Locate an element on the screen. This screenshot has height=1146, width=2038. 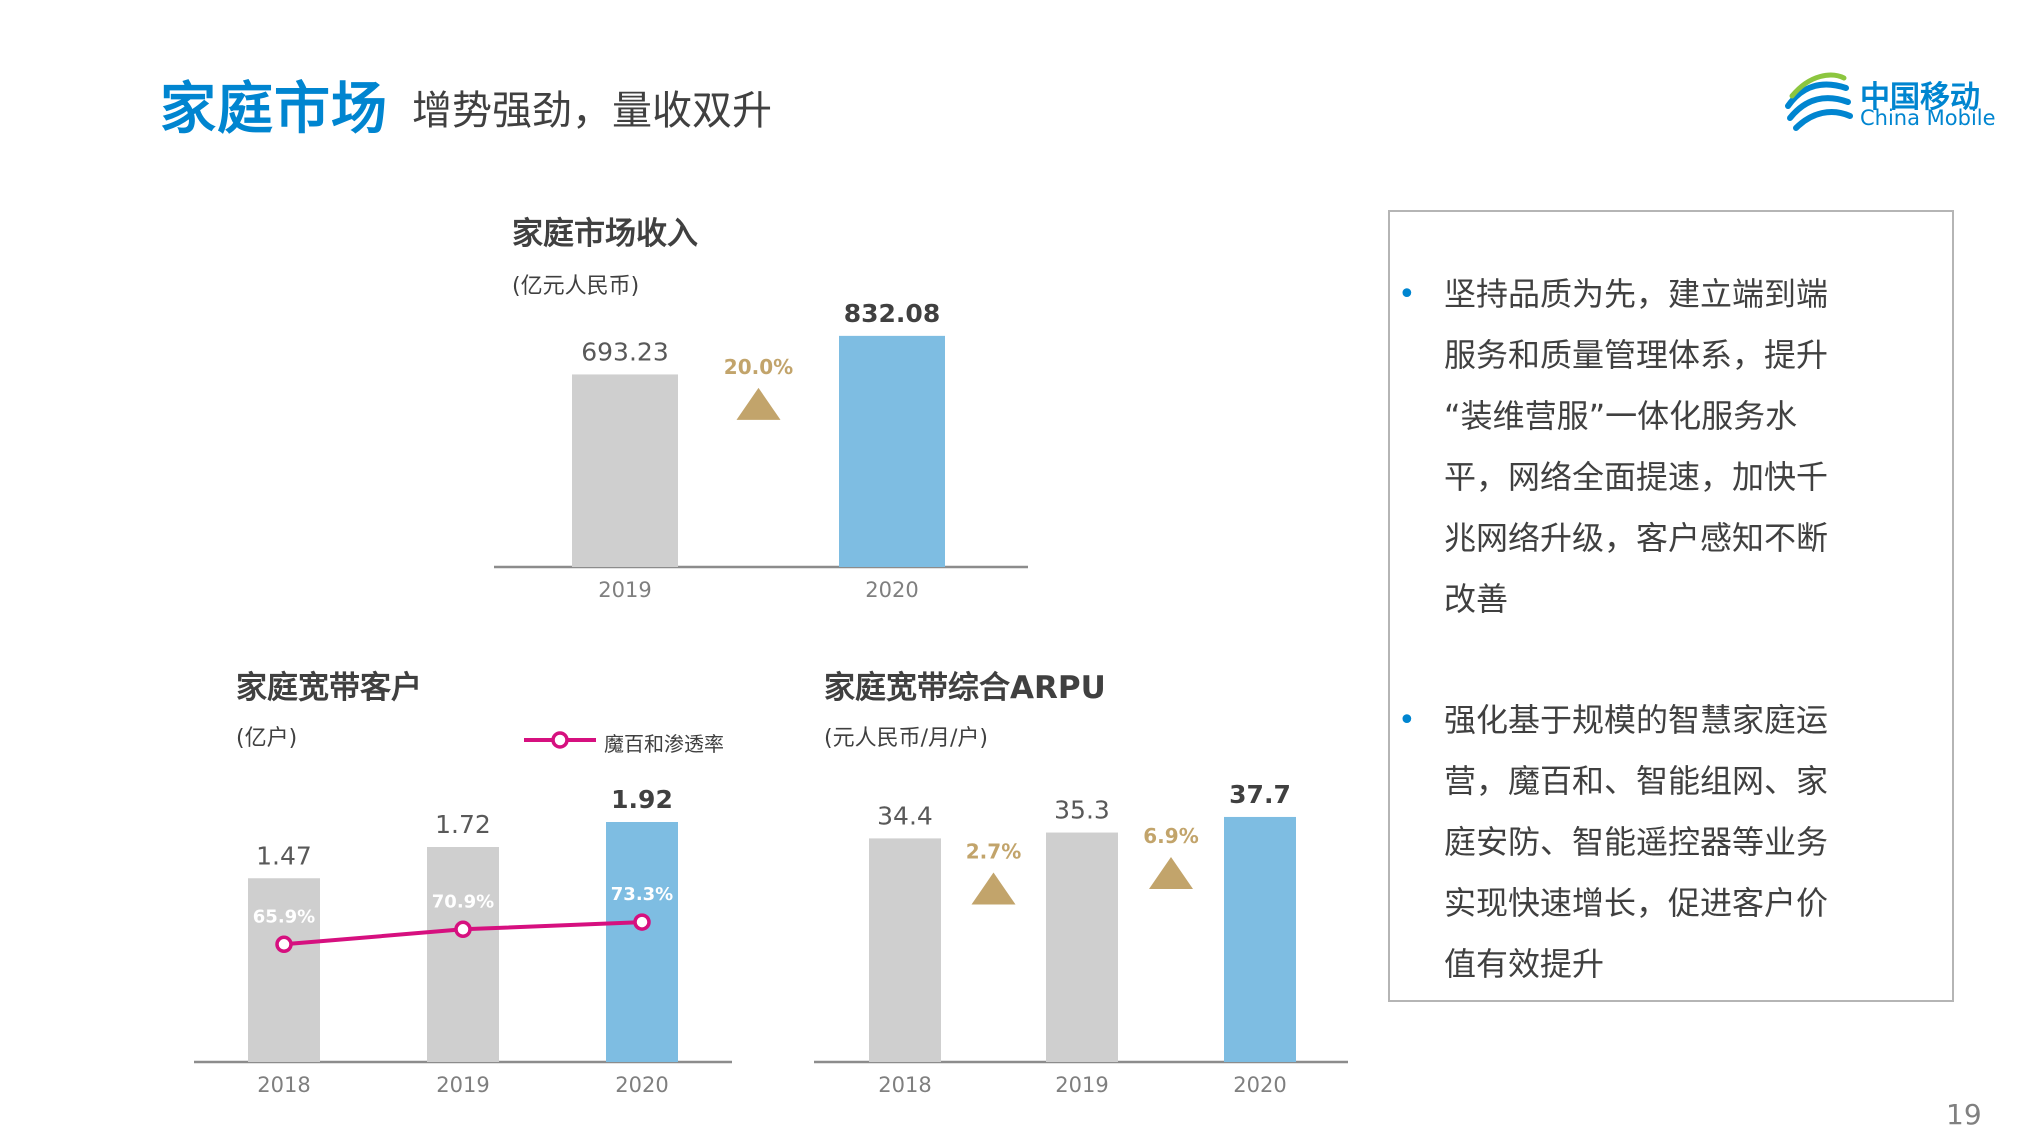
chart-title-revenue: 家庭市场收入 is located at coordinates (605, 234).